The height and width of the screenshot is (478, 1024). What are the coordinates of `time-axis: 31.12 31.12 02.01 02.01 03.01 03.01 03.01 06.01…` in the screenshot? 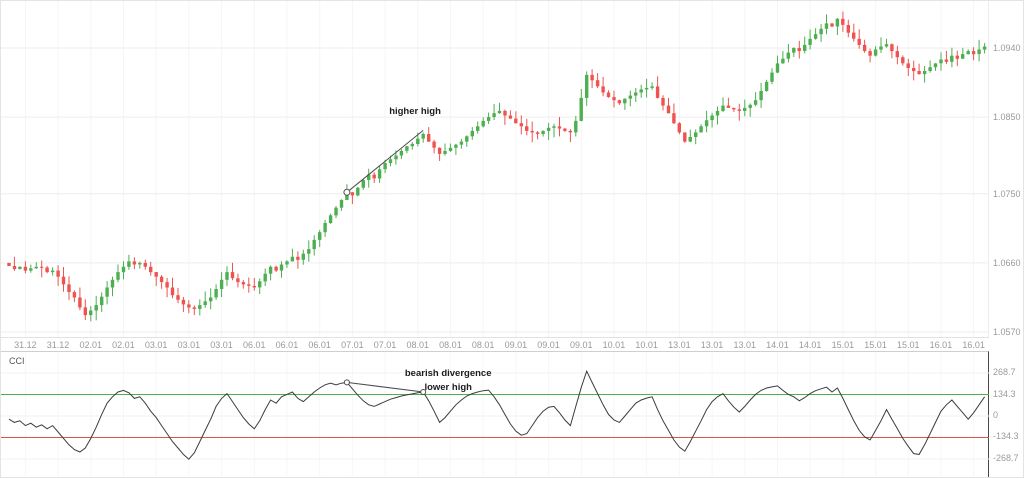 It's located at (495, 344).